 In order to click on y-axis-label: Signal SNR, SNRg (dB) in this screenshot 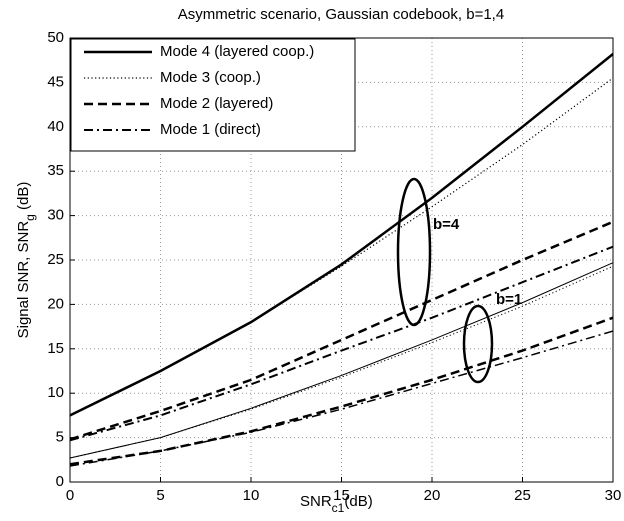, I will do `click(26, 260)`.